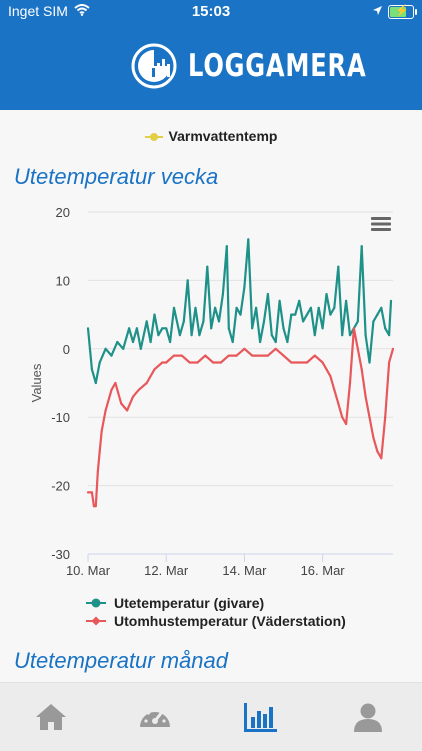 The image size is (422, 751). I want to click on status-bar: Inget SIM 15:03 ⚡, so click(211, 12).